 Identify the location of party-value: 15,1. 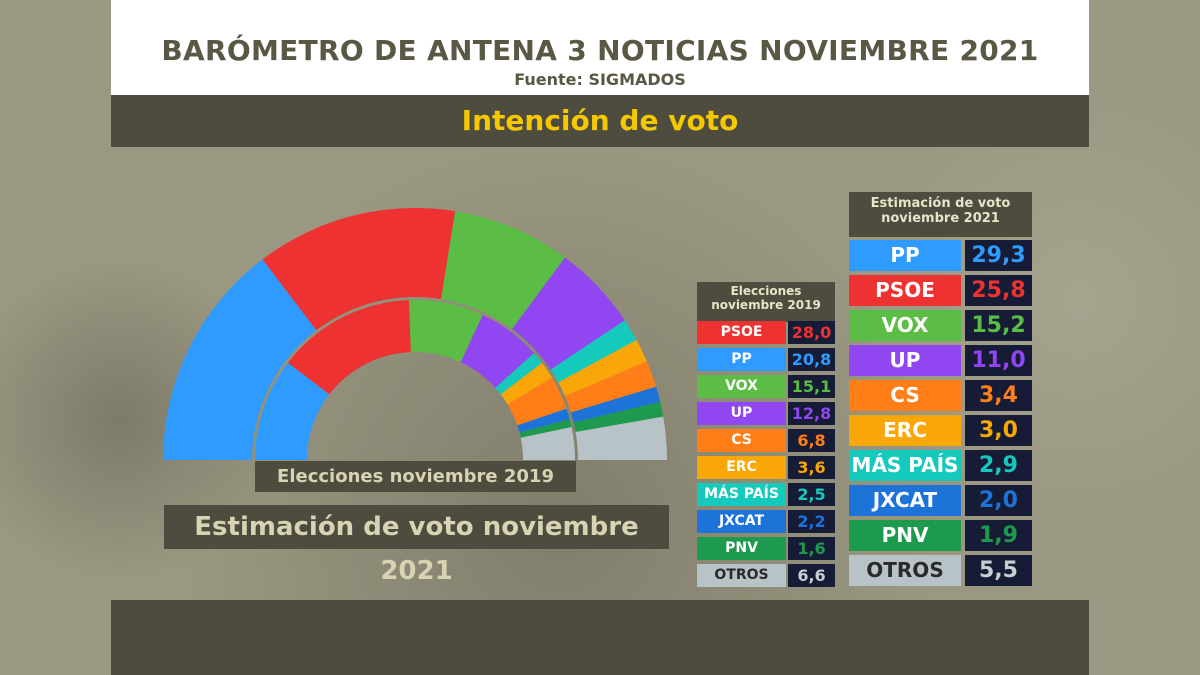
(811, 386).